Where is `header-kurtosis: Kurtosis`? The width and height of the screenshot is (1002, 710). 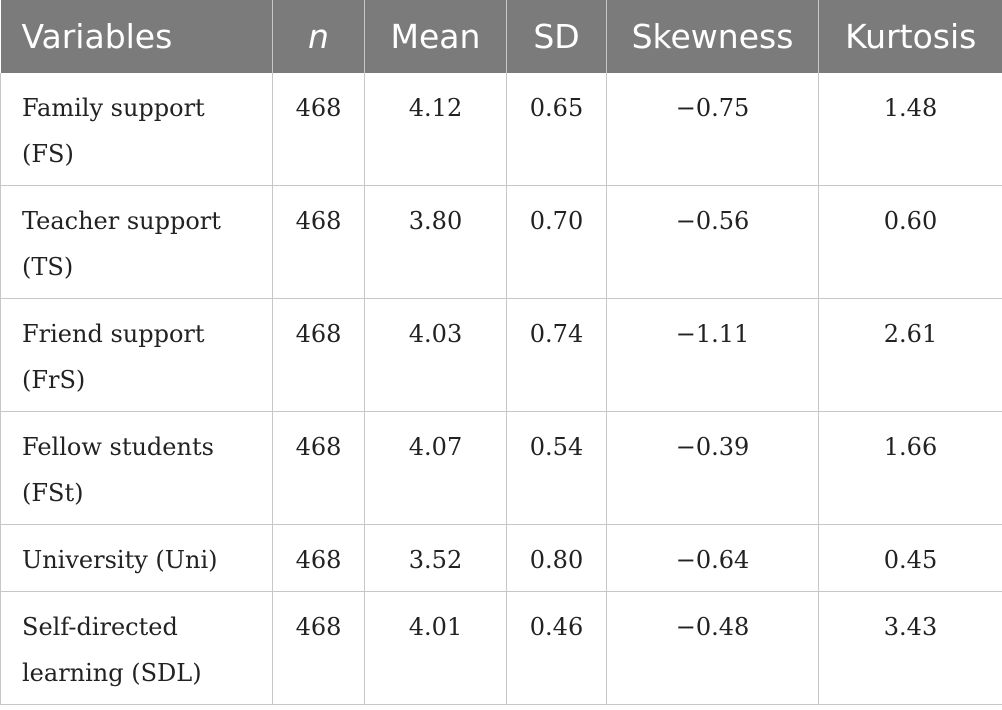
header-kurtosis: Kurtosis is located at coordinates (910, 36).